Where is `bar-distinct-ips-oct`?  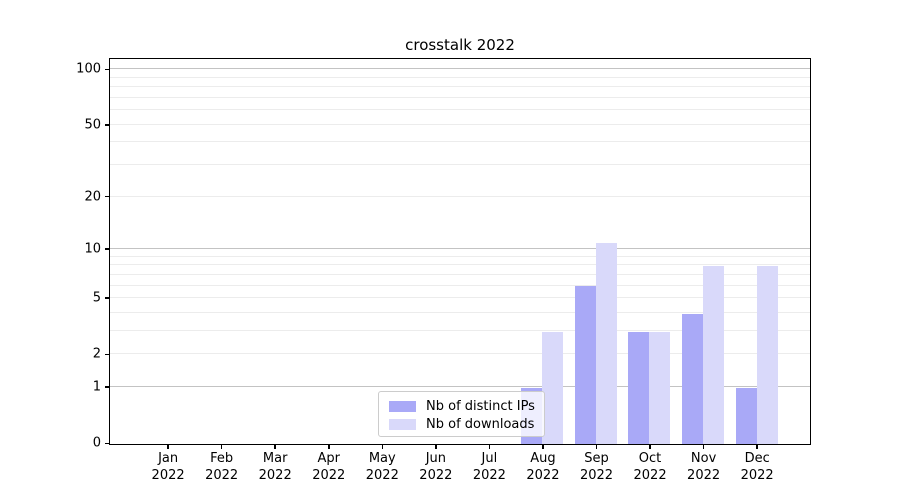
bar-distinct-ips-oct is located at coordinates (639, 387).